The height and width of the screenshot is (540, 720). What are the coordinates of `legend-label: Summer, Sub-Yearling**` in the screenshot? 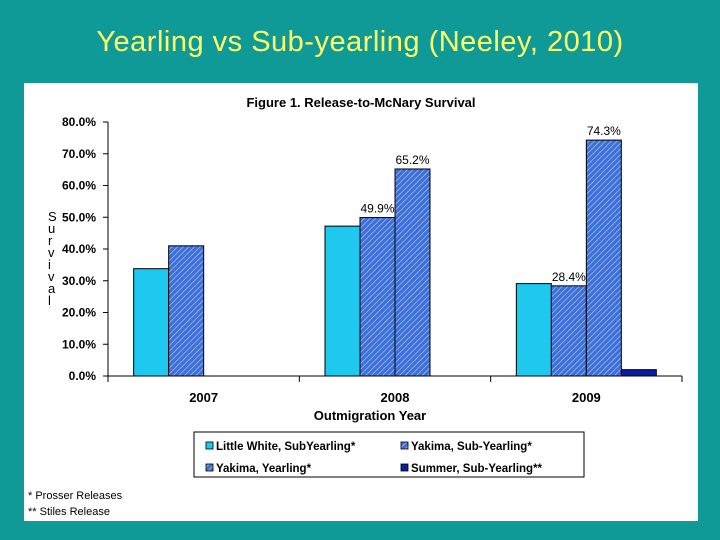 It's located at (477, 469).